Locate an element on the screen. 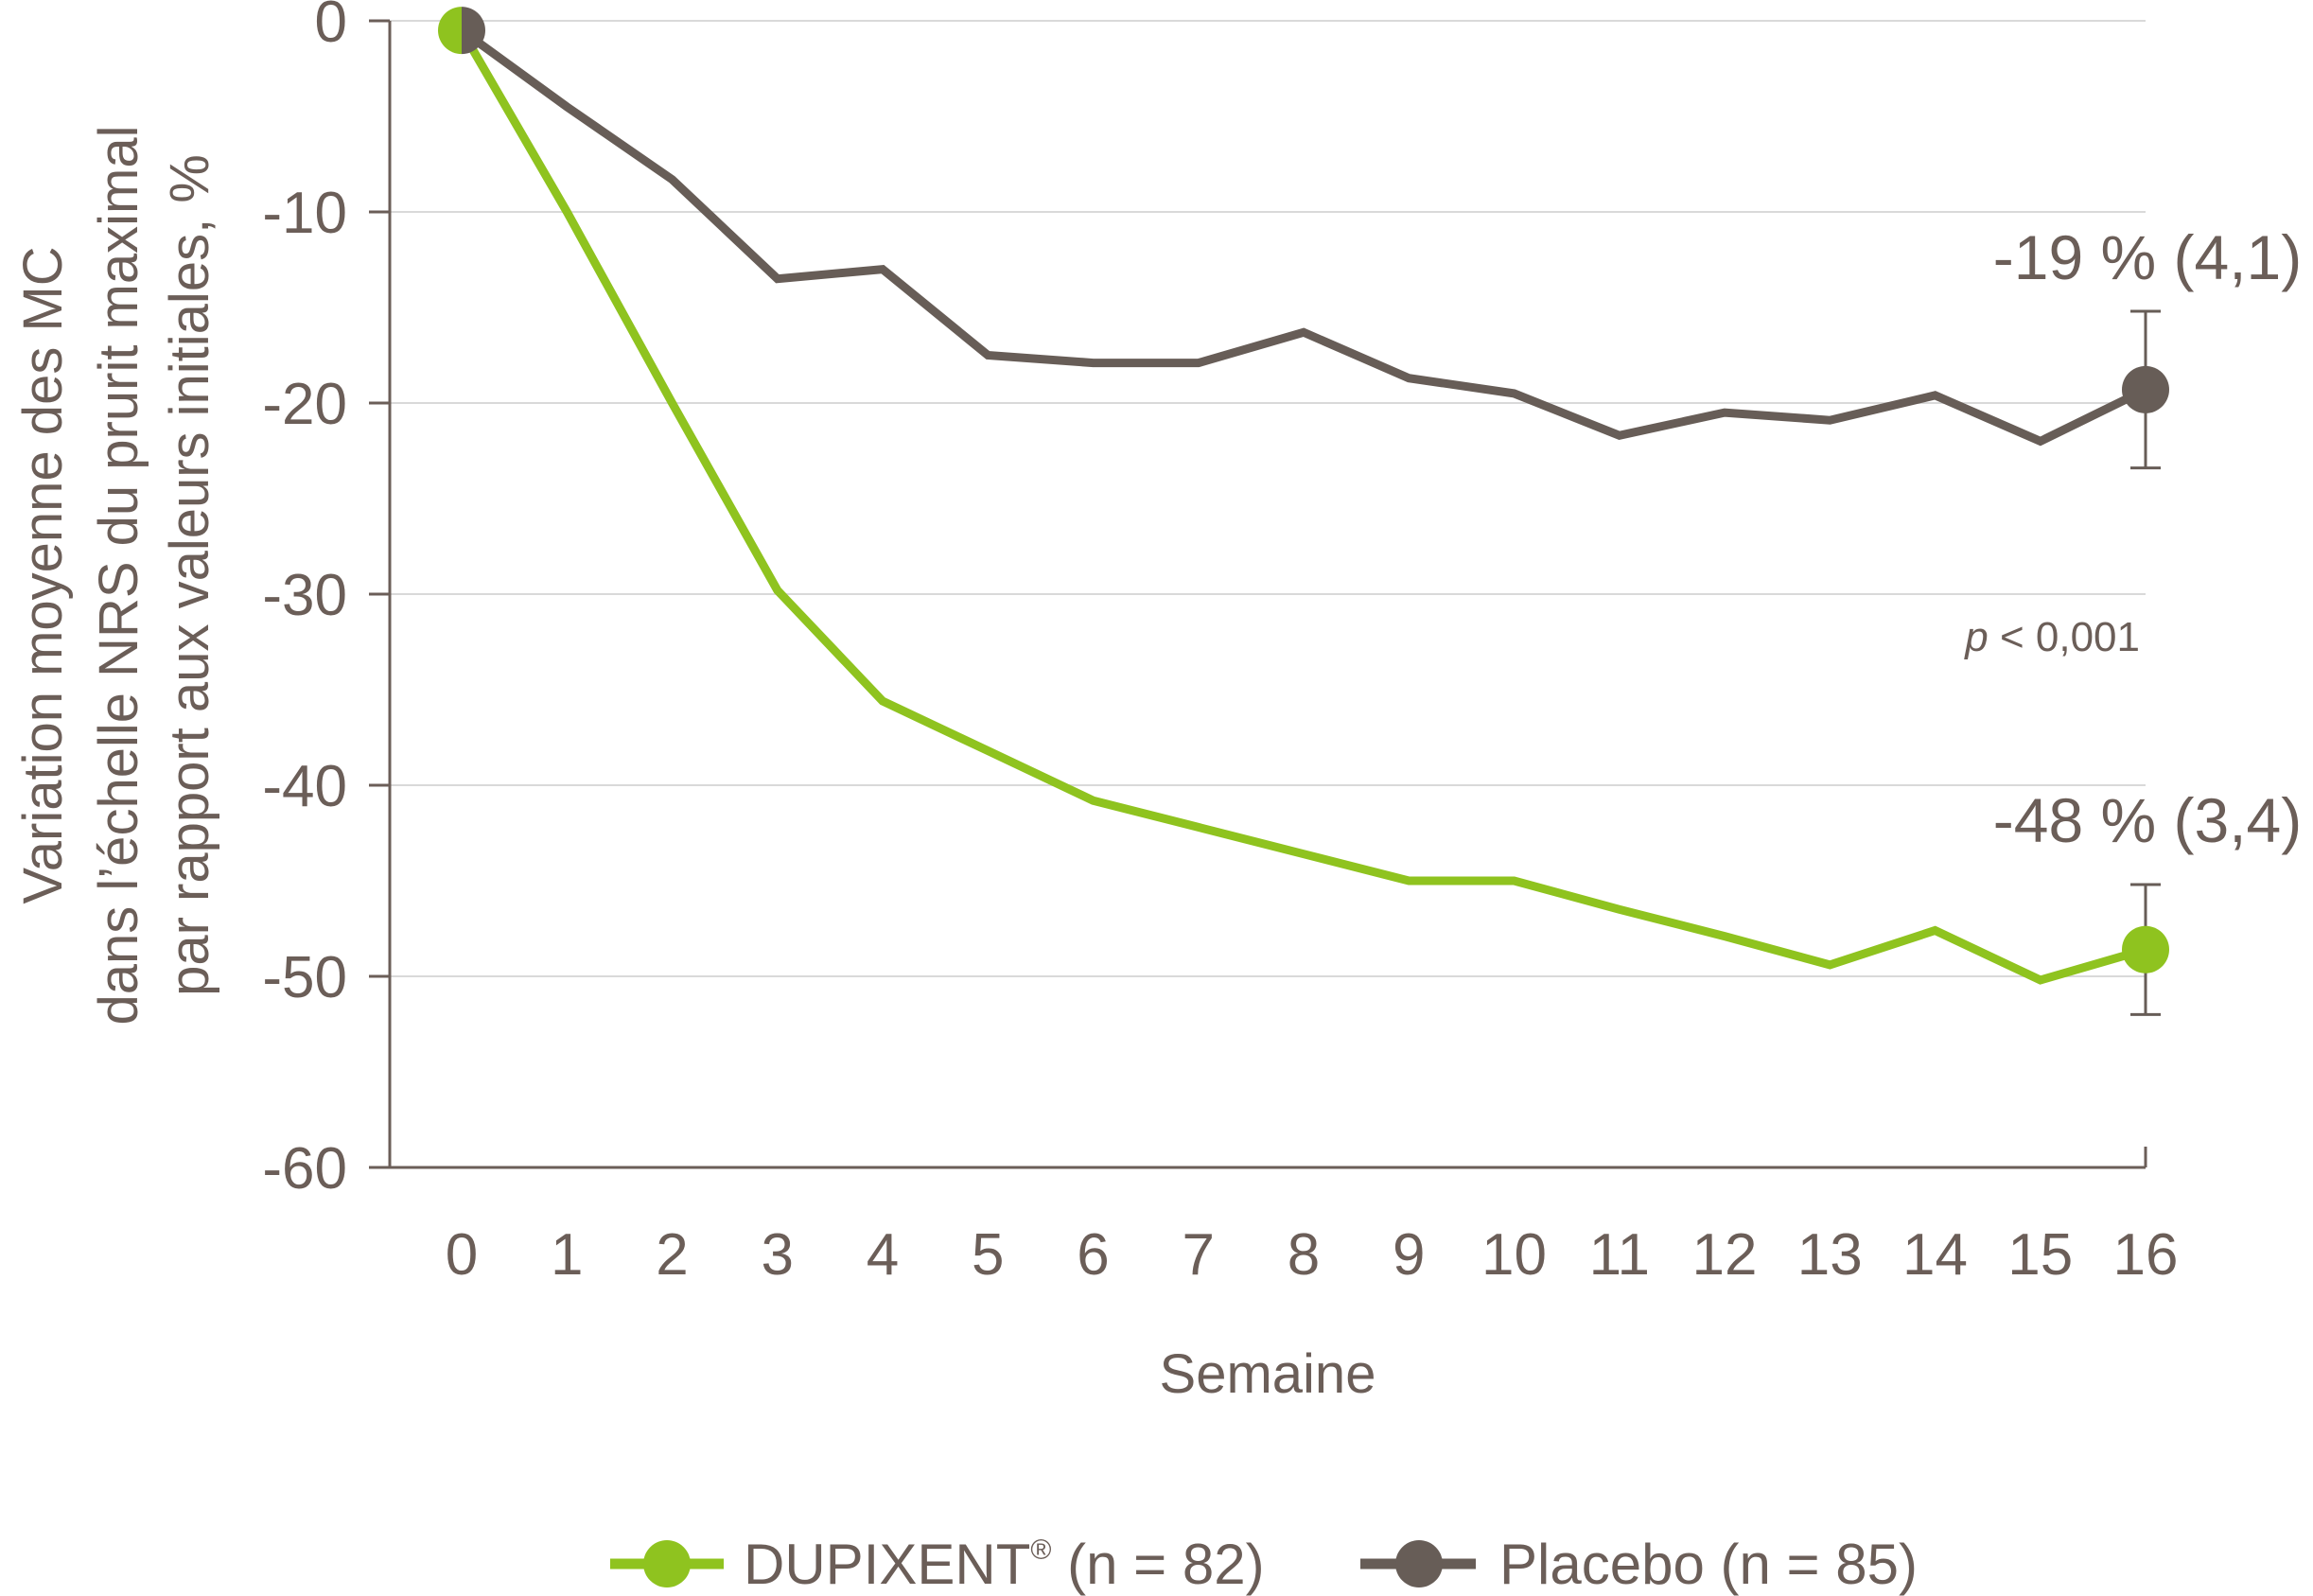 The width and height of the screenshot is (2313, 1596). legend-label-dupixent: DUPIXENT® (n = 82) is located at coordinates (1004, 1565).